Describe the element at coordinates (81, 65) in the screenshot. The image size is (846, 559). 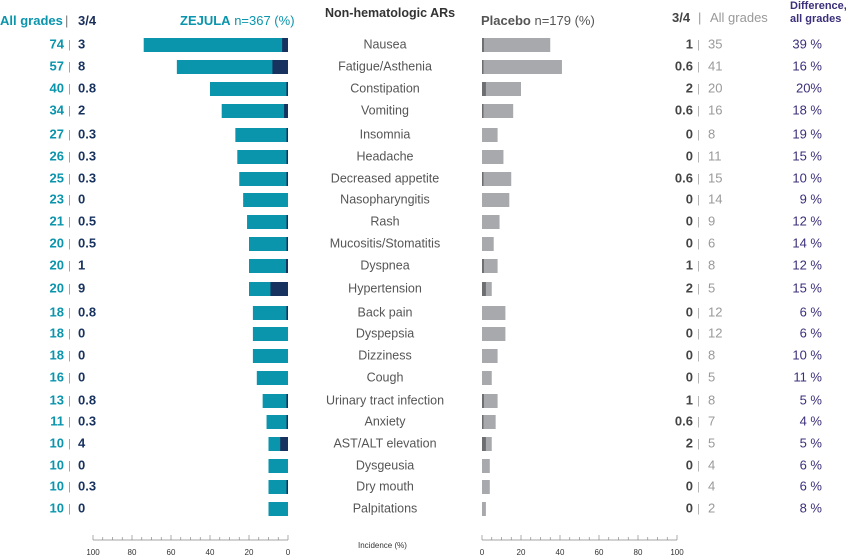
I see `value-zejula-grade-34: 8` at that location.